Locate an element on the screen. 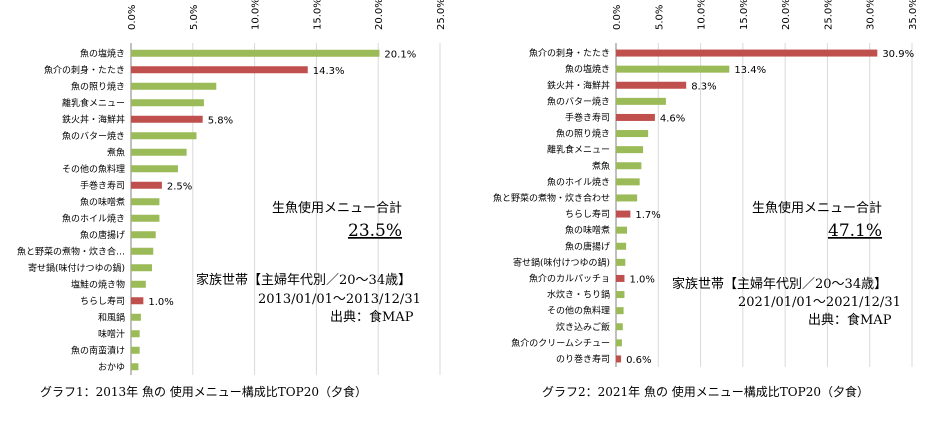 The height and width of the screenshot is (425, 928). chart2-x-tick-label: 10.0% is located at coordinates (702, 15).